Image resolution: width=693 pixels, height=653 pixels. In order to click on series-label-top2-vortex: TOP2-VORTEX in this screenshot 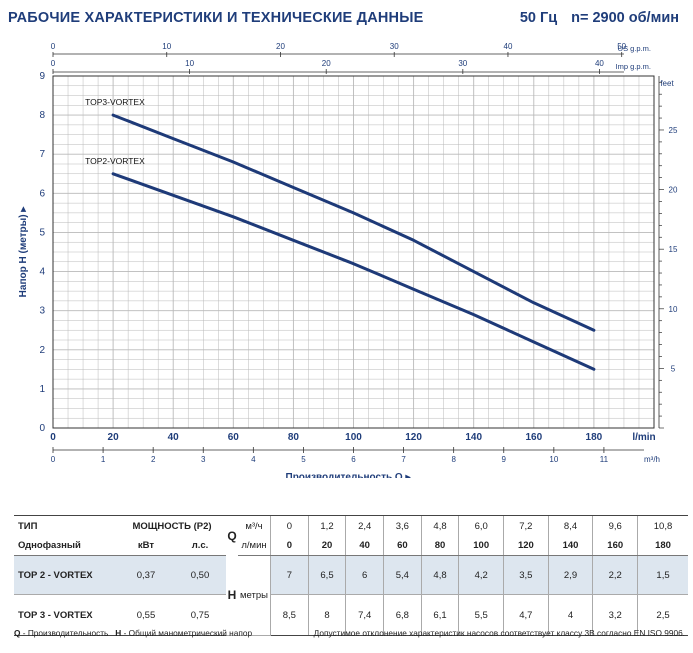, I will do `click(115, 161)`.